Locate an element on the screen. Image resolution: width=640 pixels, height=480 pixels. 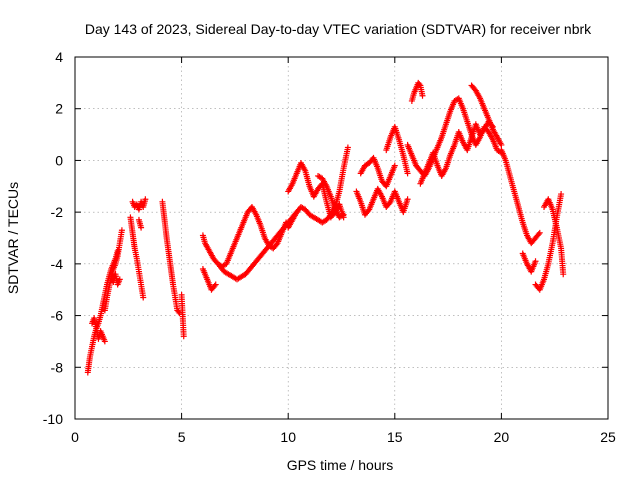
series-s5 is located at coordinates (137, 257).